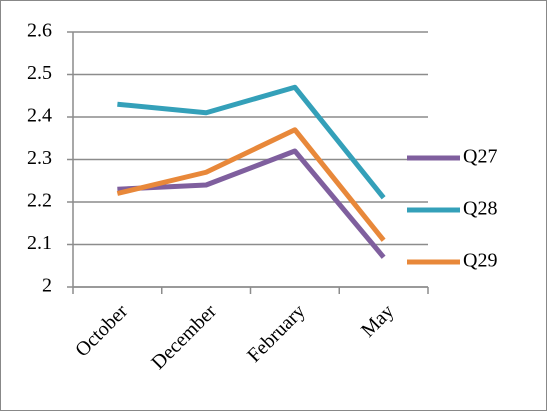 The height and width of the screenshot is (411, 547). I want to click on y-tick-label: 2.3, so click(39, 158).